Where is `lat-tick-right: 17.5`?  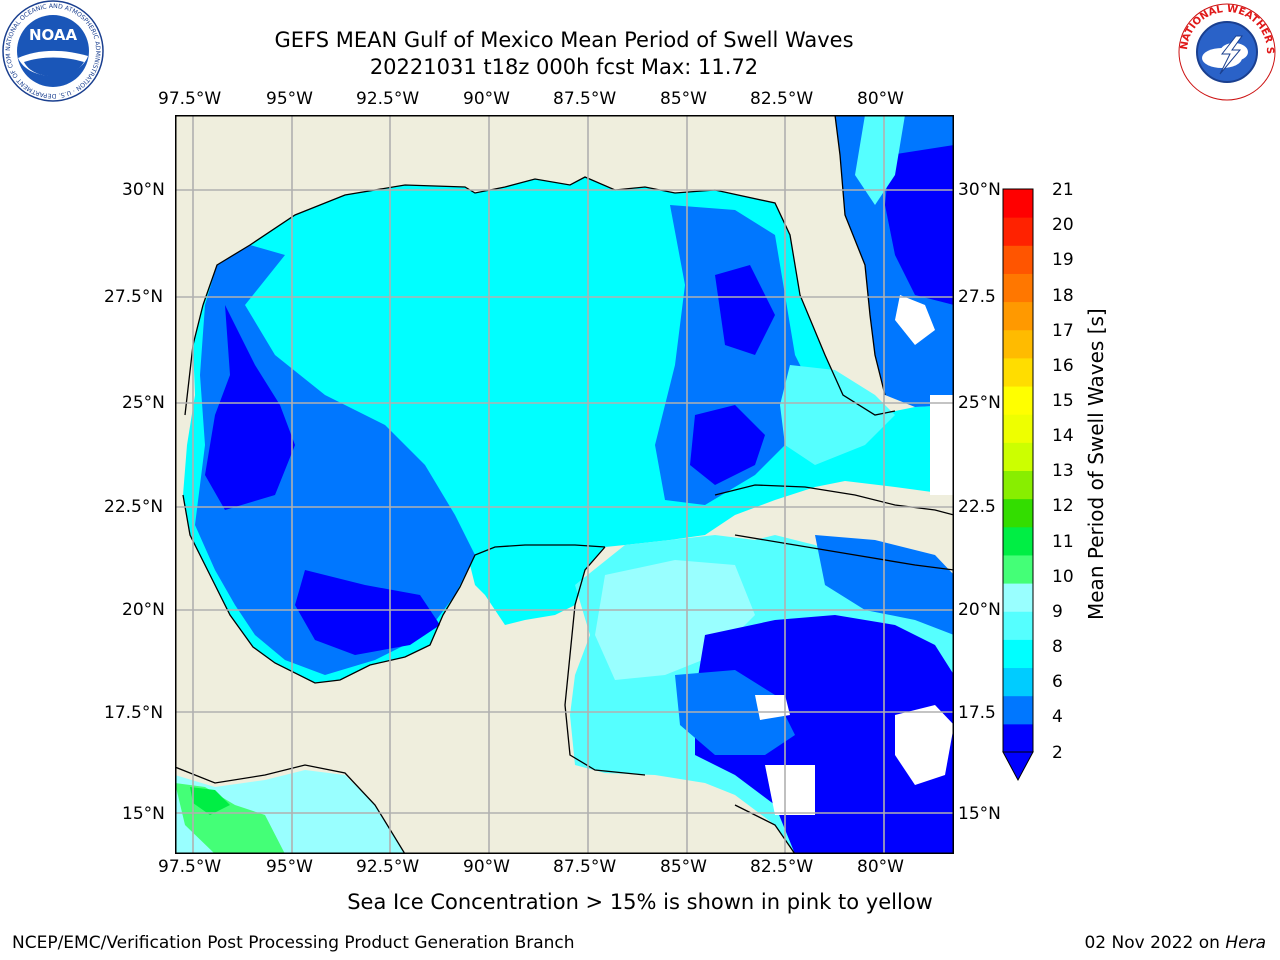
lat-tick-right: 17.5 is located at coordinates (977, 713).